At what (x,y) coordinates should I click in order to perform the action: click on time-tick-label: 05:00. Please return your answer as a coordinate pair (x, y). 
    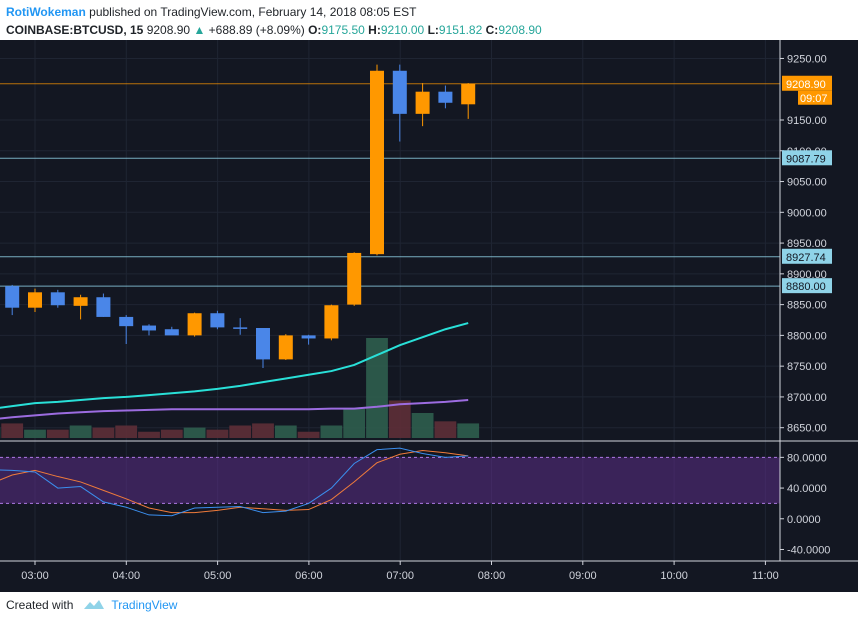
    Looking at the image, I should click on (218, 576).